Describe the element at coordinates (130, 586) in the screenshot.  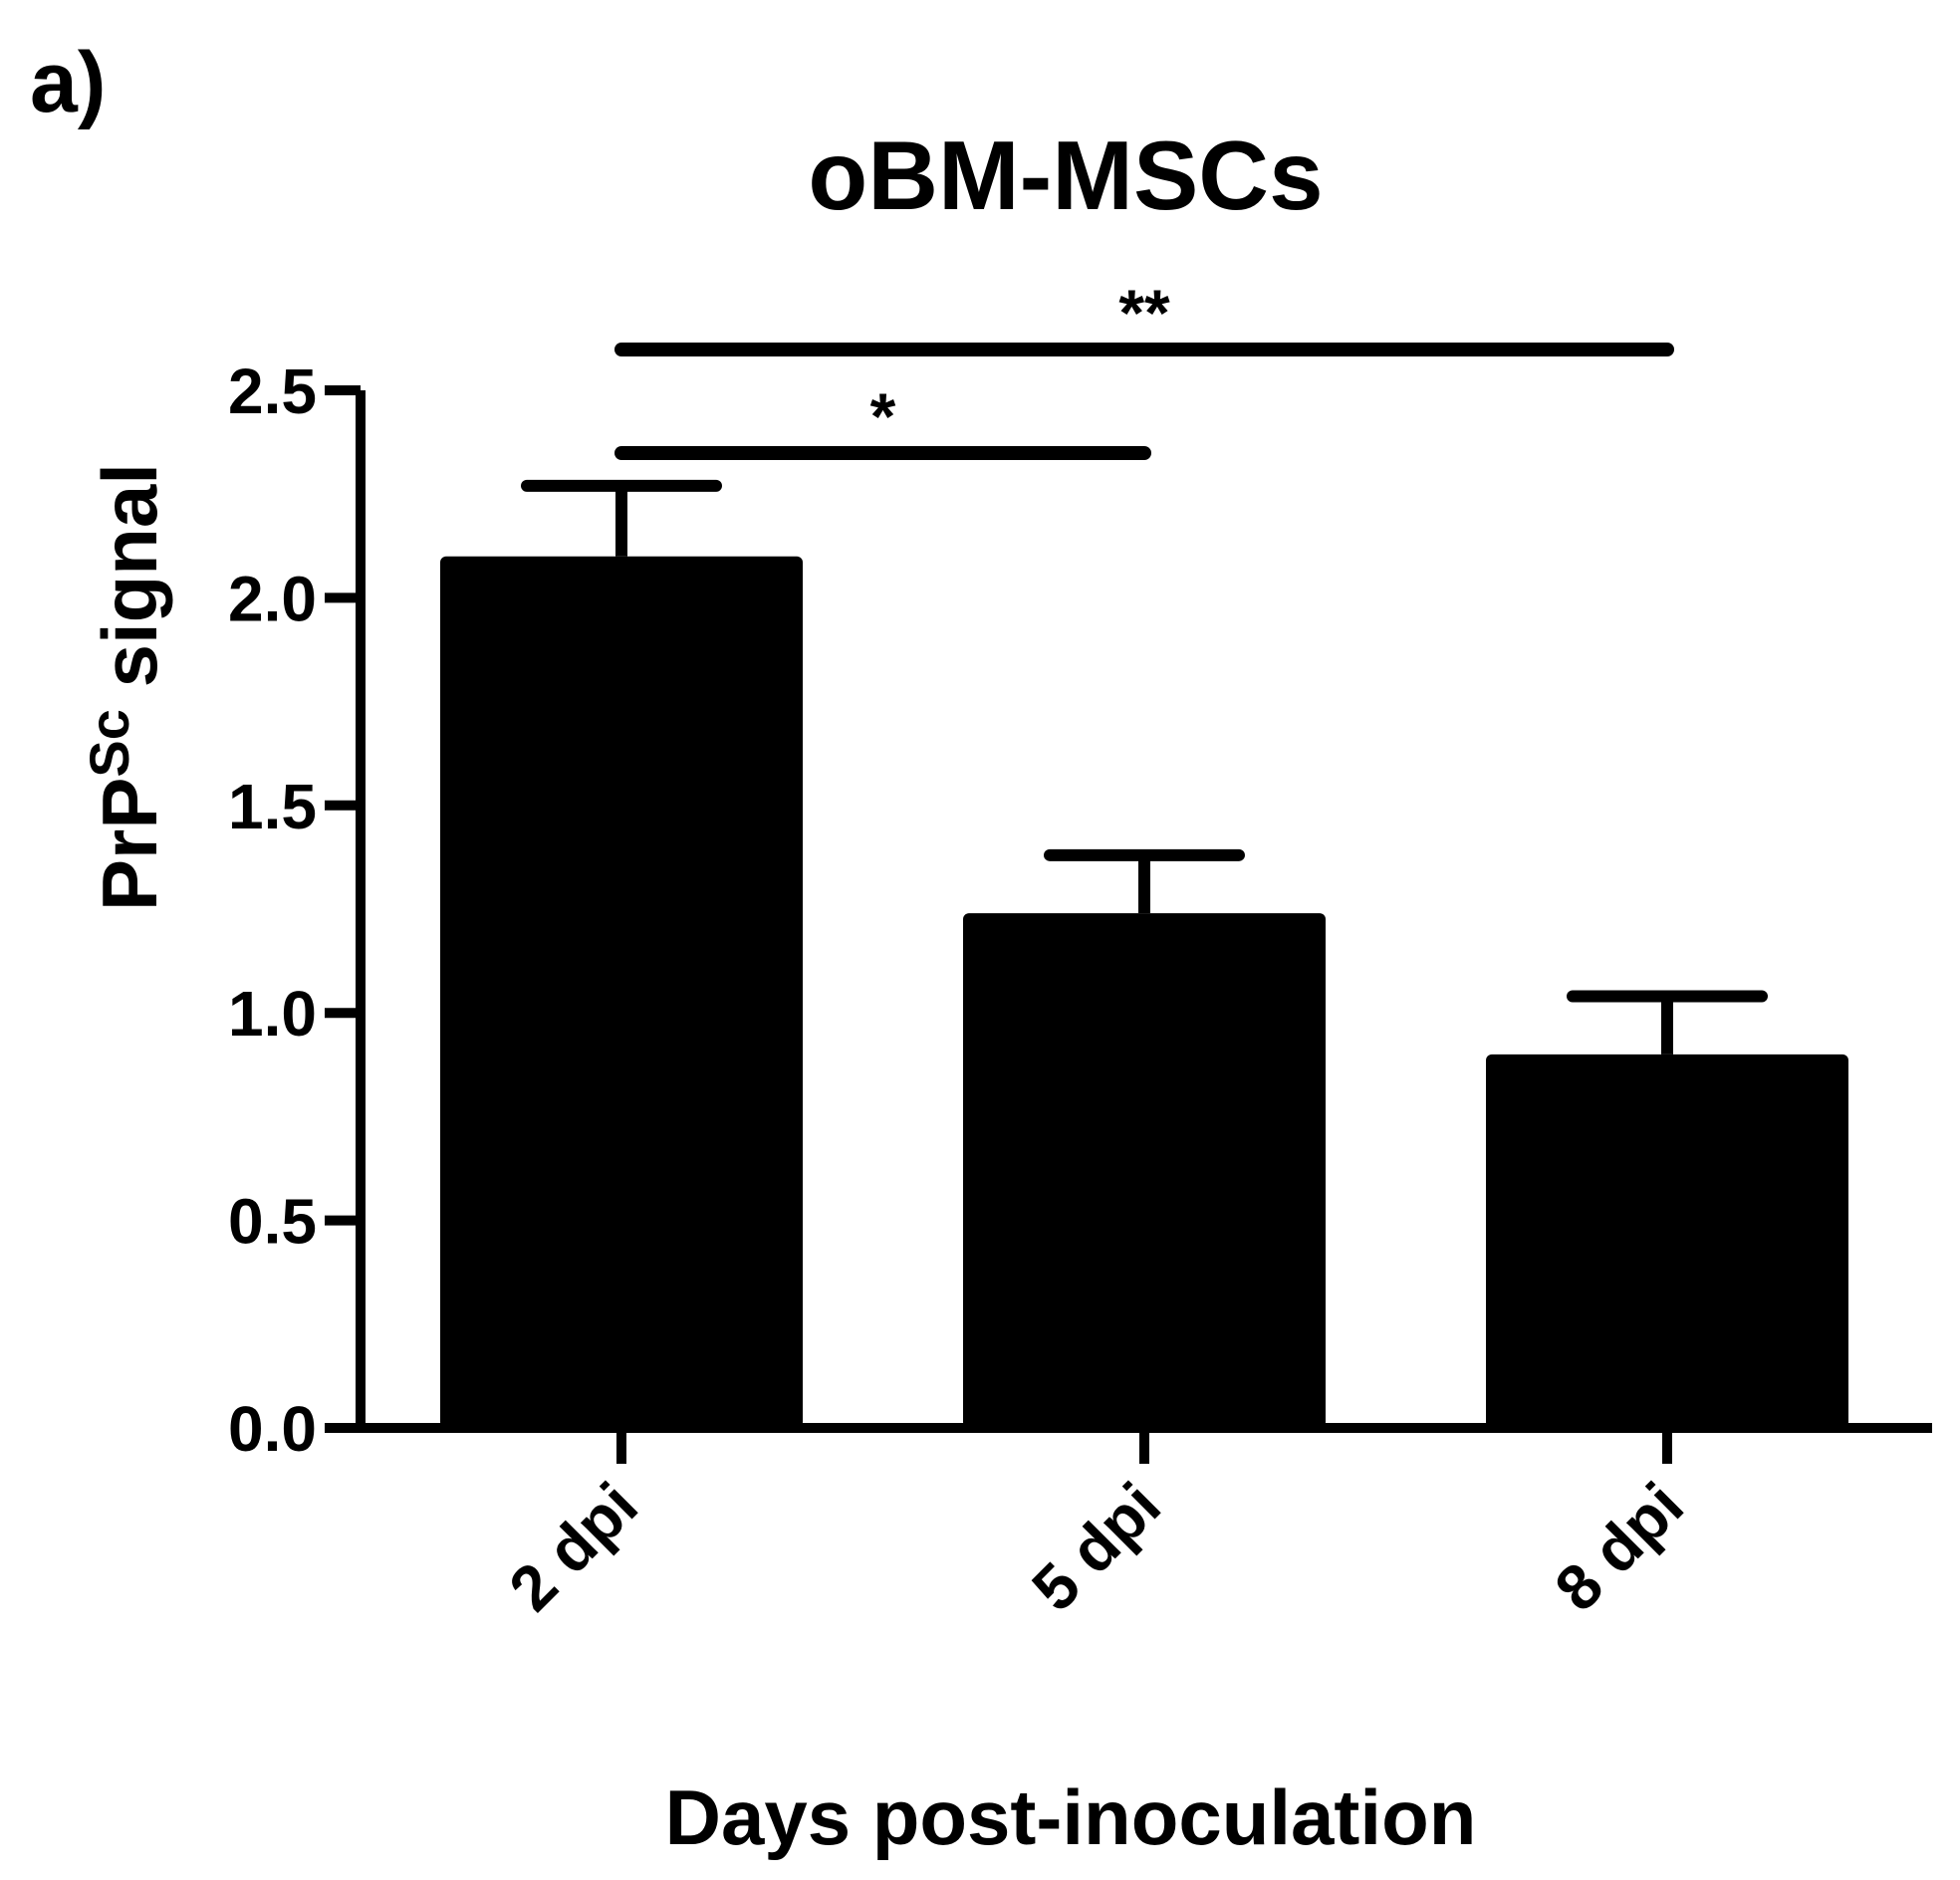
I see `y-axis-label-suffix: signal` at that location.